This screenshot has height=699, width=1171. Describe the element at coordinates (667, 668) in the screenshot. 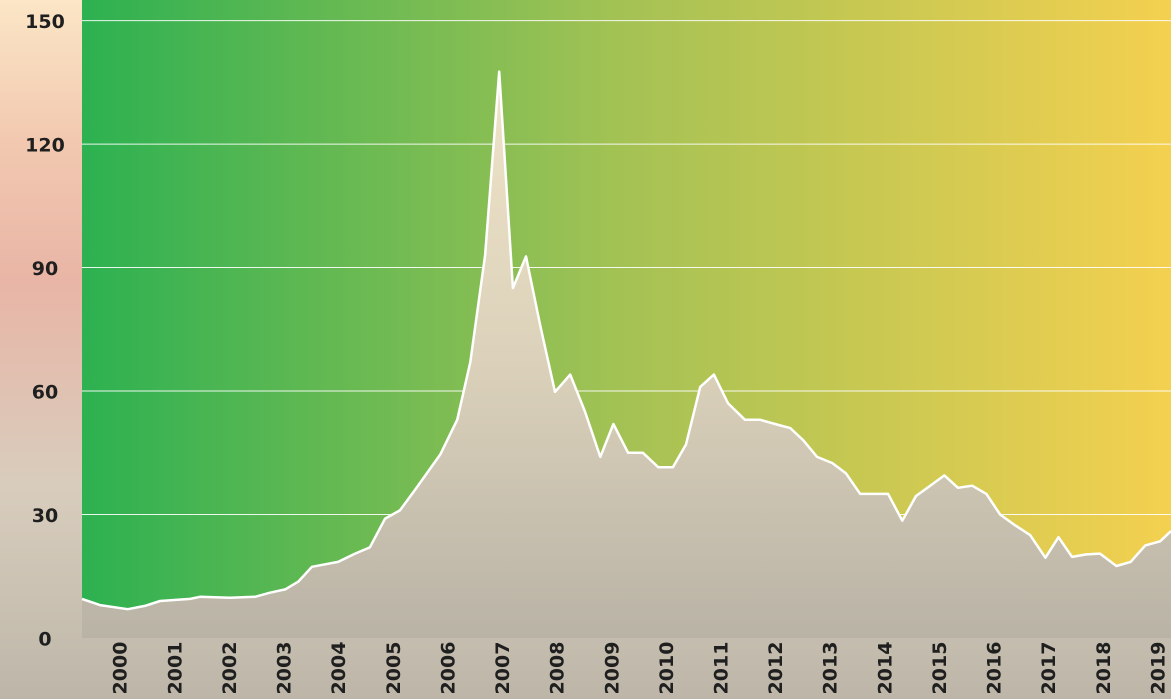

I see `x-tick-label: 2010` at that location.